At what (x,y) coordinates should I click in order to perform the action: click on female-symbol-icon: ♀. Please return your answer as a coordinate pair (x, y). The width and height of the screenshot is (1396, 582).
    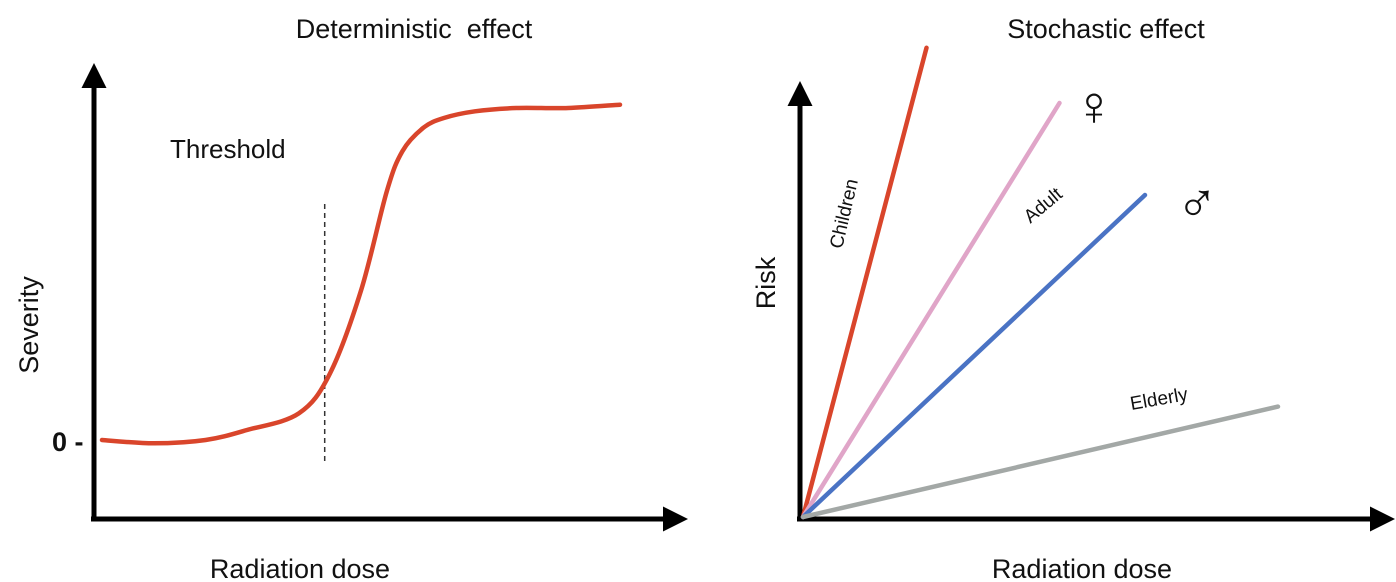
    Looking at the image, I should click on (1094, 105).